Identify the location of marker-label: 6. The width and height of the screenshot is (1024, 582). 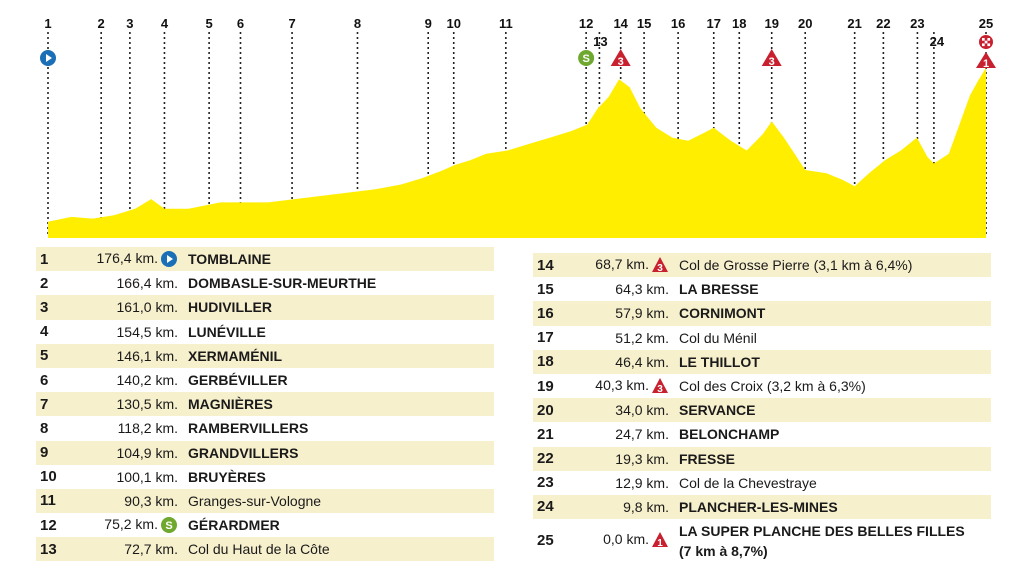
(240, 23).